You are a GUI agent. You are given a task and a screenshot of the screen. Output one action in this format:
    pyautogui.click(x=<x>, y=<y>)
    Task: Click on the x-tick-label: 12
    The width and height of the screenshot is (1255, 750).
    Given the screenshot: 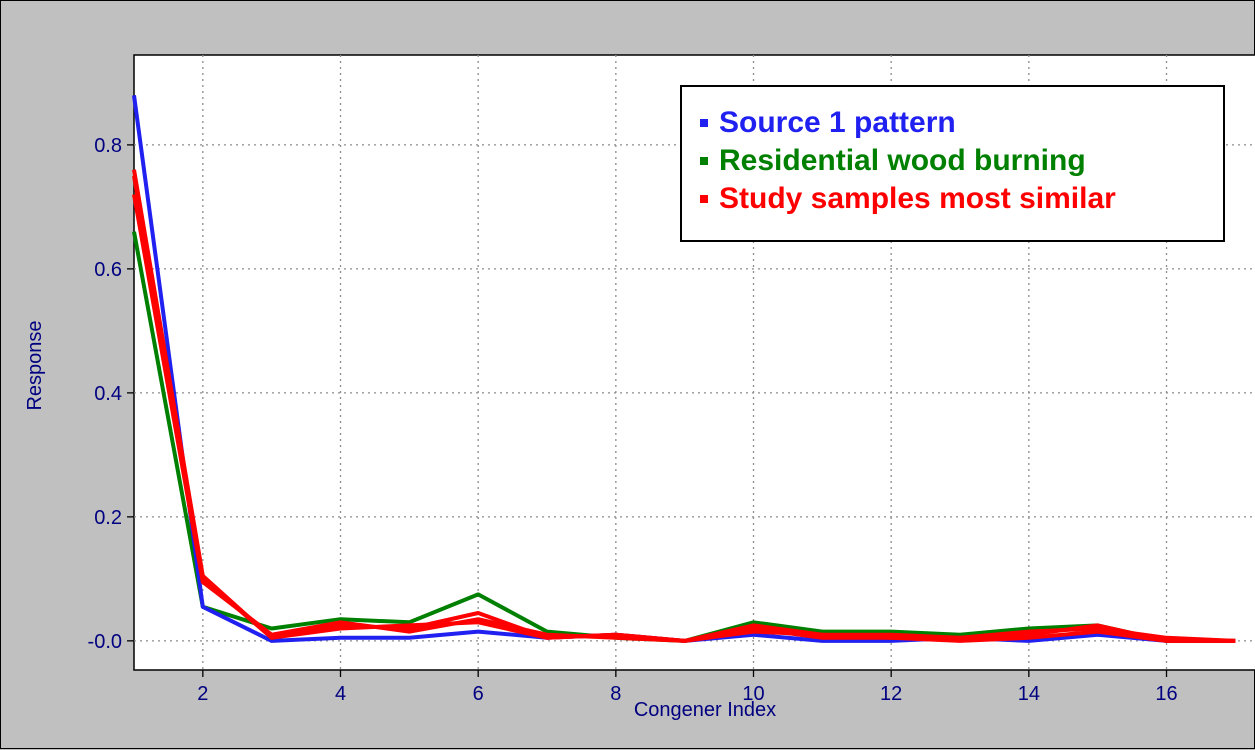 What is the action you would take?
    pyautogui.click(x=891, y=694)
    